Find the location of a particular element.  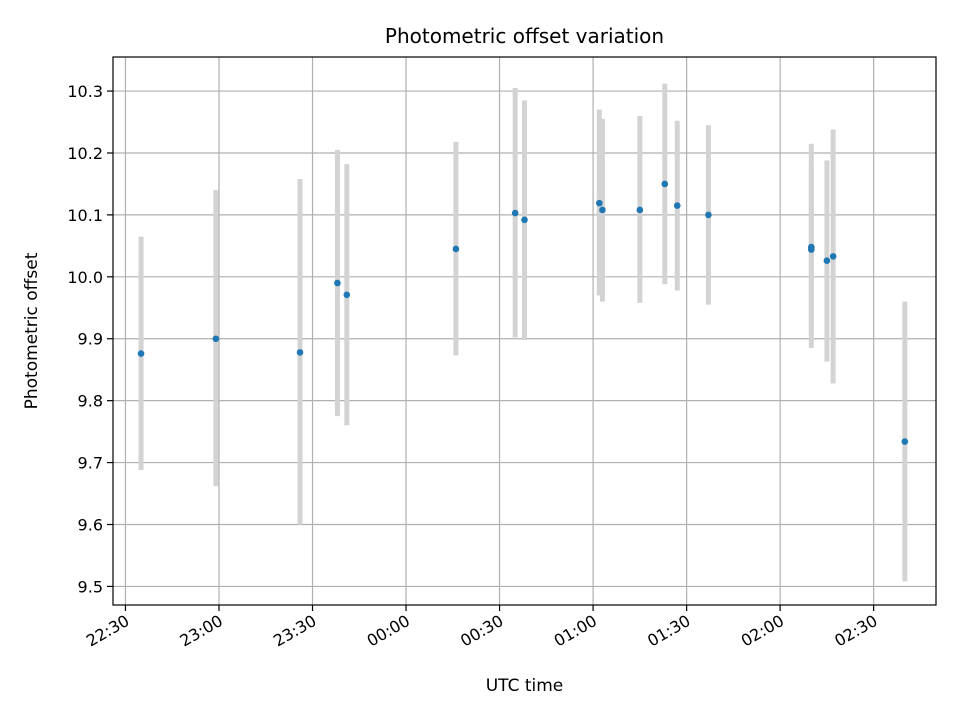

y-tick-label: 10.3 is located at coordinates (85, 91).